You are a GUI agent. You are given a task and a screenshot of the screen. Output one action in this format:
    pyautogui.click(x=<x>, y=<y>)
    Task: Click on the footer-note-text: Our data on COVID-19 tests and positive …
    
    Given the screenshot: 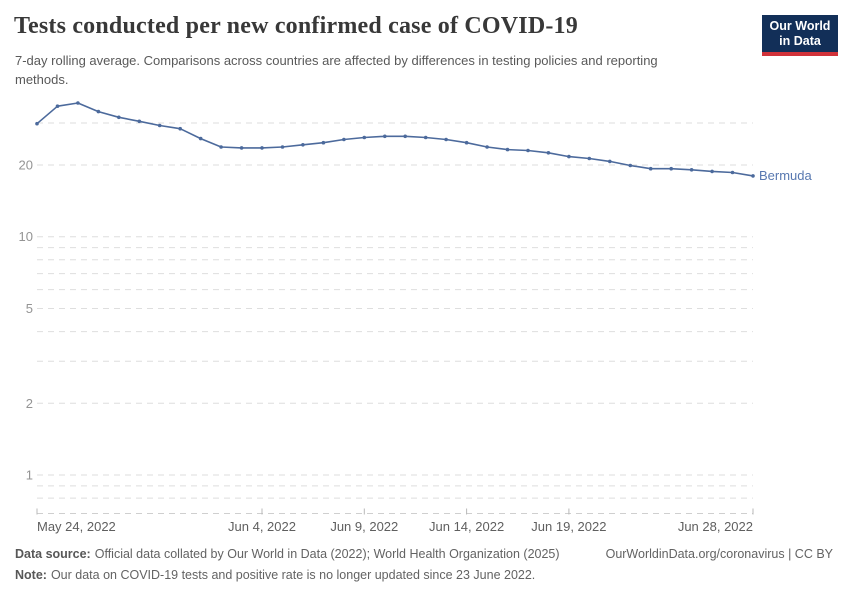 What is the action you would take?
    pyautogui.click(x=293, y=575)
    